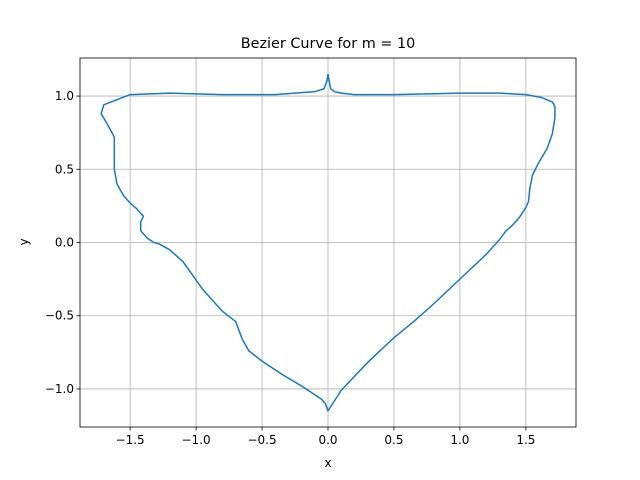  I want to click on y-axis-label: y, so click(24, 241).